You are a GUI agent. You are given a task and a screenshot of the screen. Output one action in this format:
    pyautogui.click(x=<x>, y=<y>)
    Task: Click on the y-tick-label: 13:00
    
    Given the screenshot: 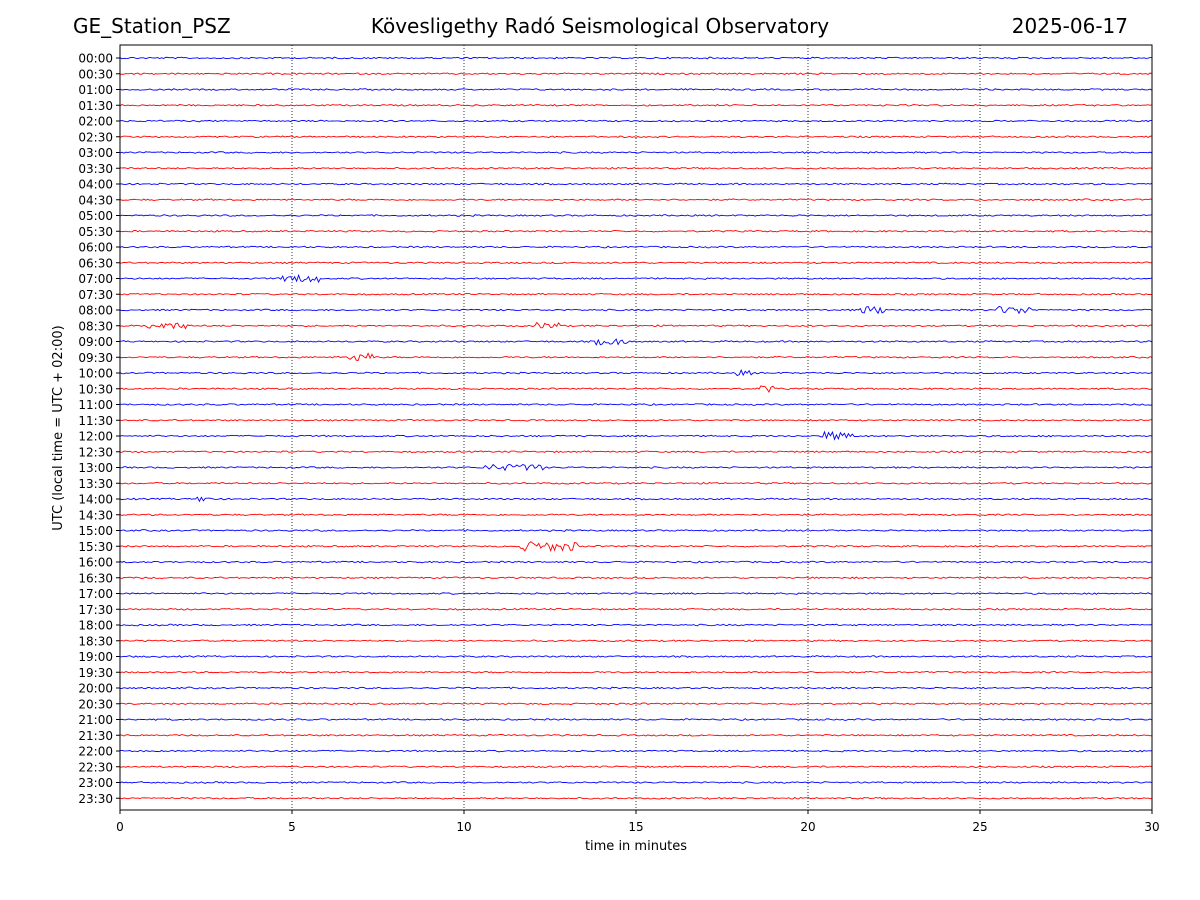 What is the action you would take?
    pyautogui.click(x=95, y=468)
    